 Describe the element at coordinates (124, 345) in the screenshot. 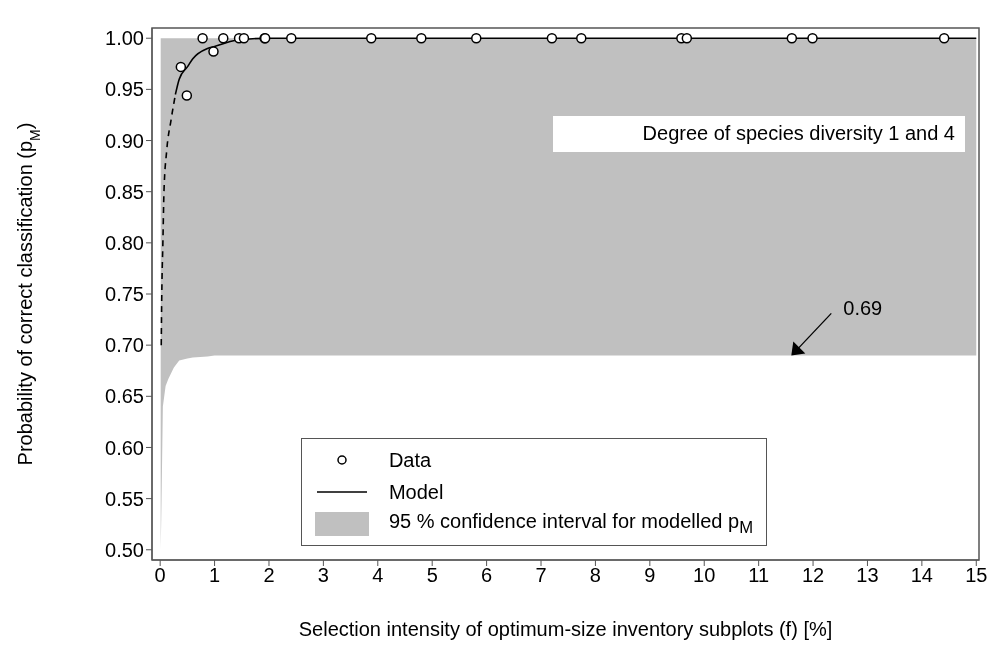

I see `y-tick-label: 0.70` at that location.